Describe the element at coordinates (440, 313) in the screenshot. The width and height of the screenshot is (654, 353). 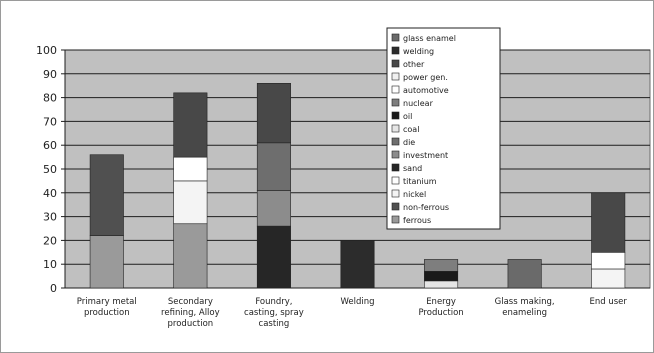
I see `x-category-label: Production` at that location.